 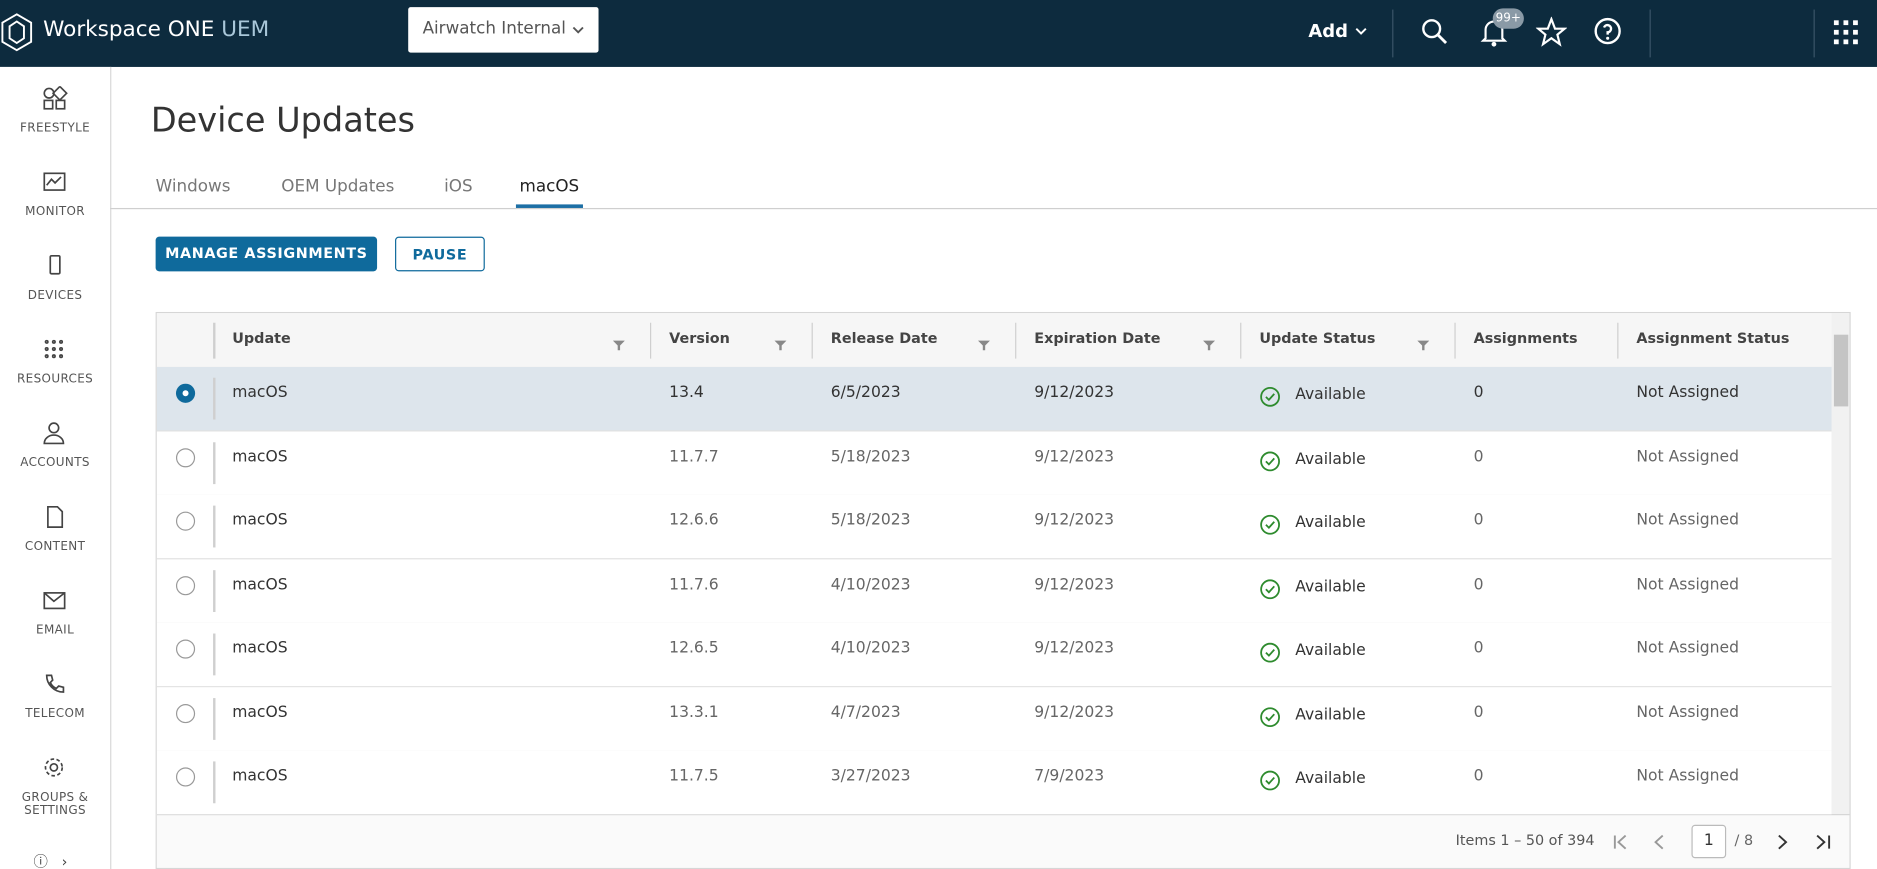 What do you see at coordinates (440, 254) in the screenshot?
I see `pause-button: PAUSE` at bounding box center [440, 254].